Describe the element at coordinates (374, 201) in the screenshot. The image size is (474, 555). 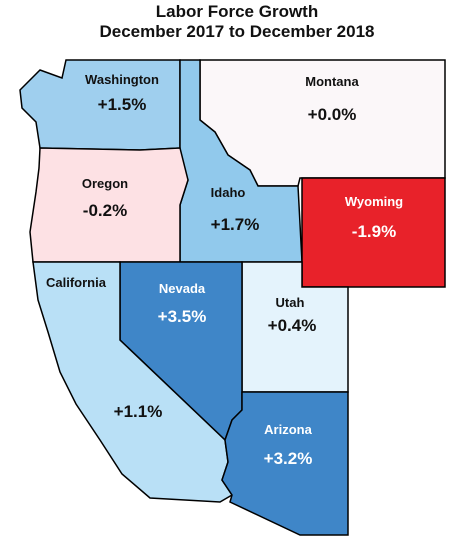
I see `wyoming-name: Wyoming` at that location.